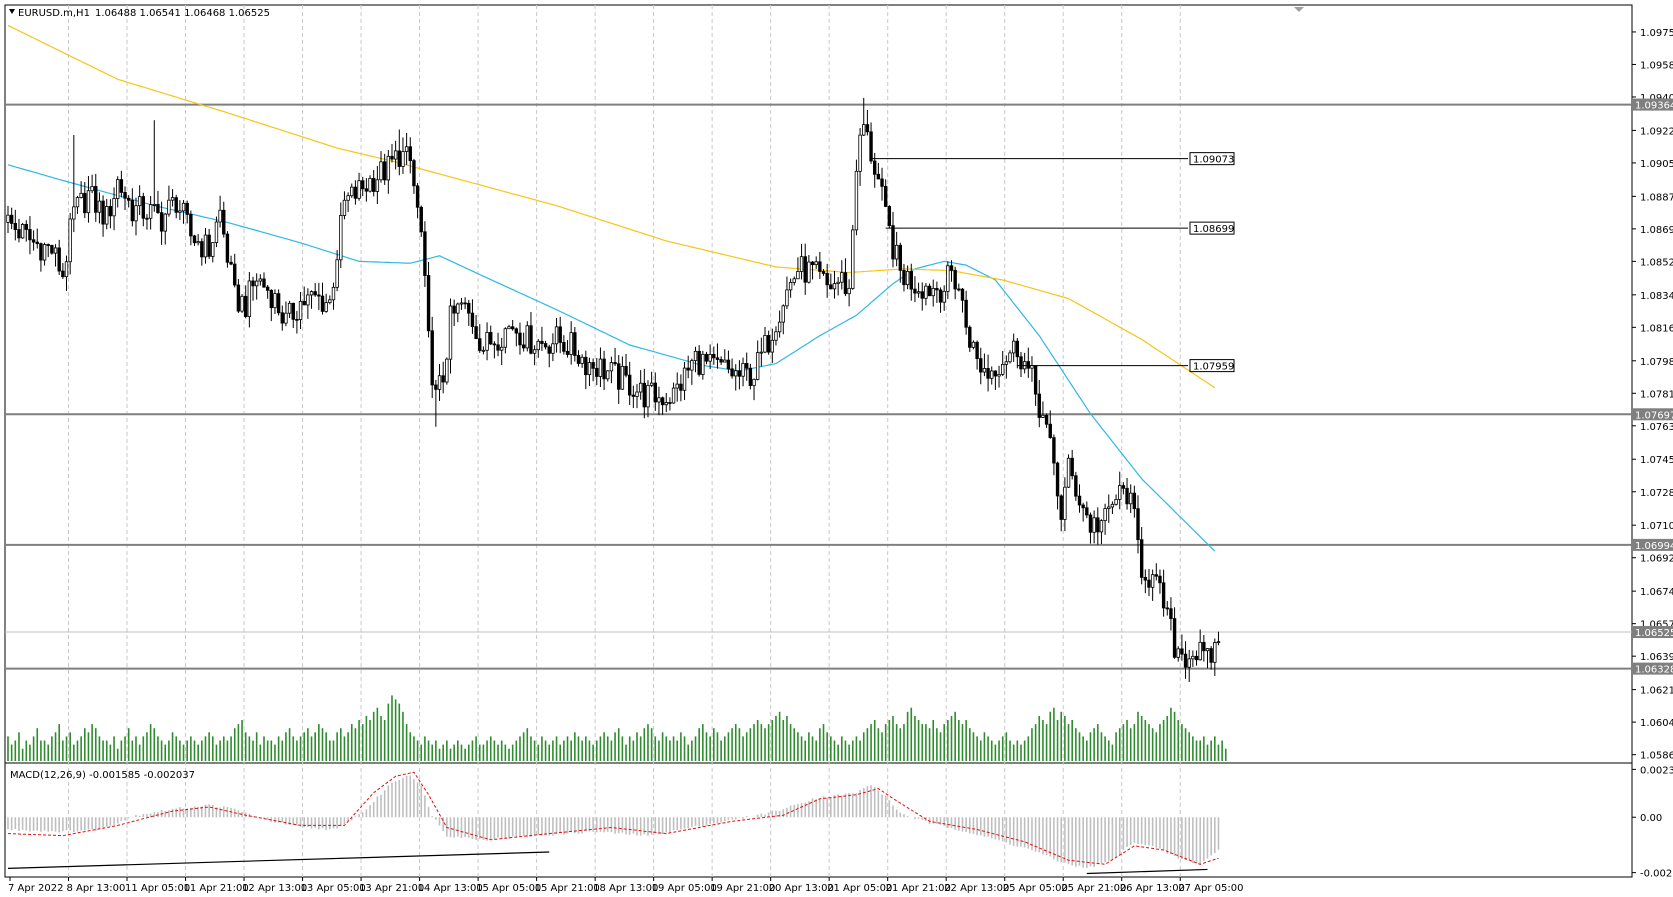  I want to click on y-tick-label: 1.06570, so click(1656, 625).